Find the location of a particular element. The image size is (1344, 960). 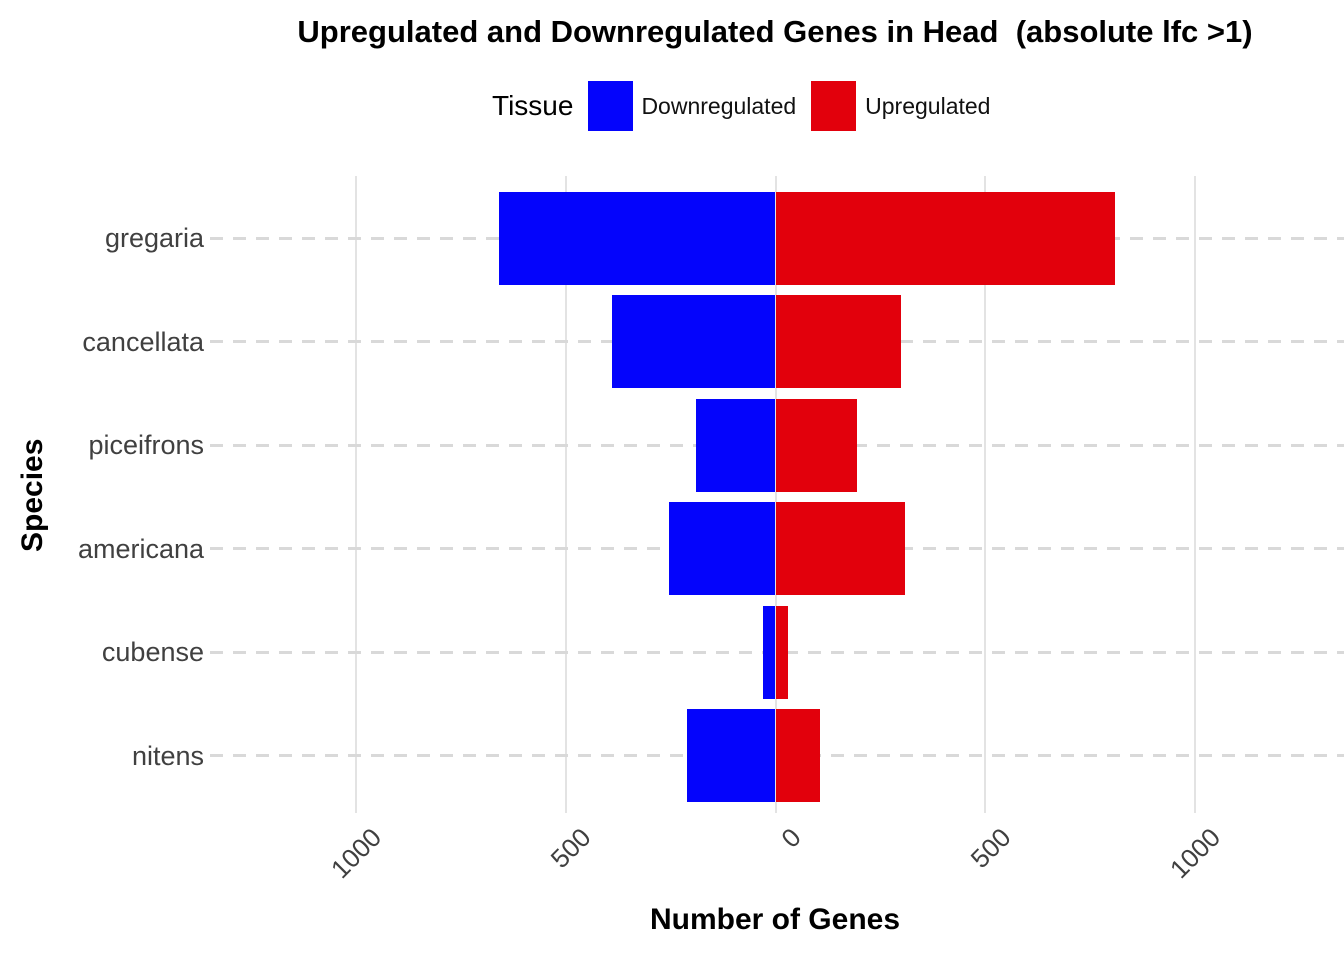

y-tick-label-gregaria: gregaria is located at coordinates (154, 238).